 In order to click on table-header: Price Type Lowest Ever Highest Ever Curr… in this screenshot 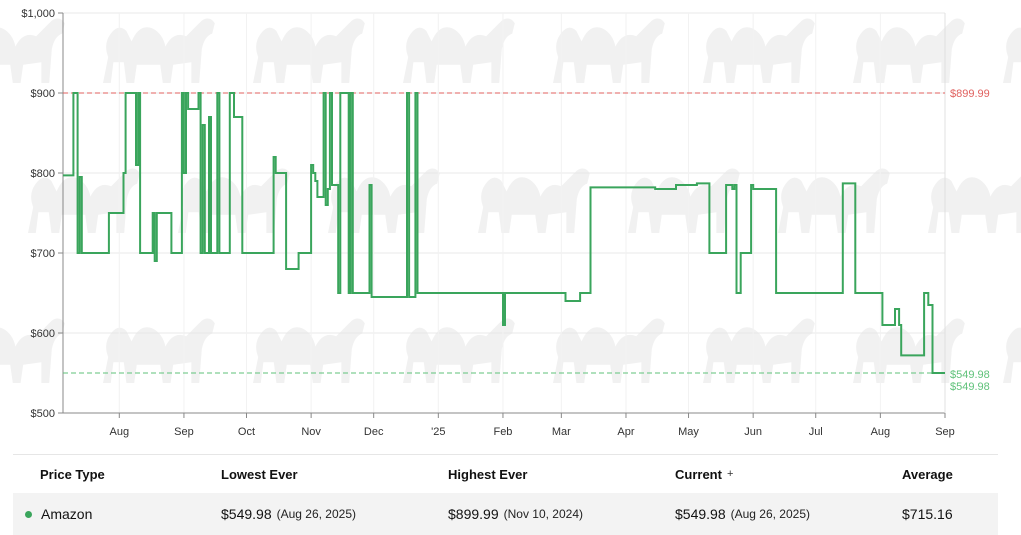, I will do `click(505, 474)`.